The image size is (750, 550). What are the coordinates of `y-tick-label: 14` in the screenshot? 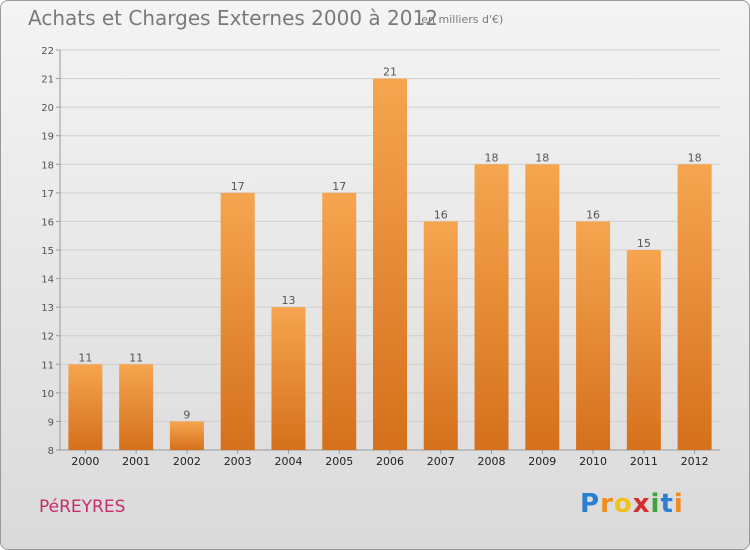 It's located at (47, 280).